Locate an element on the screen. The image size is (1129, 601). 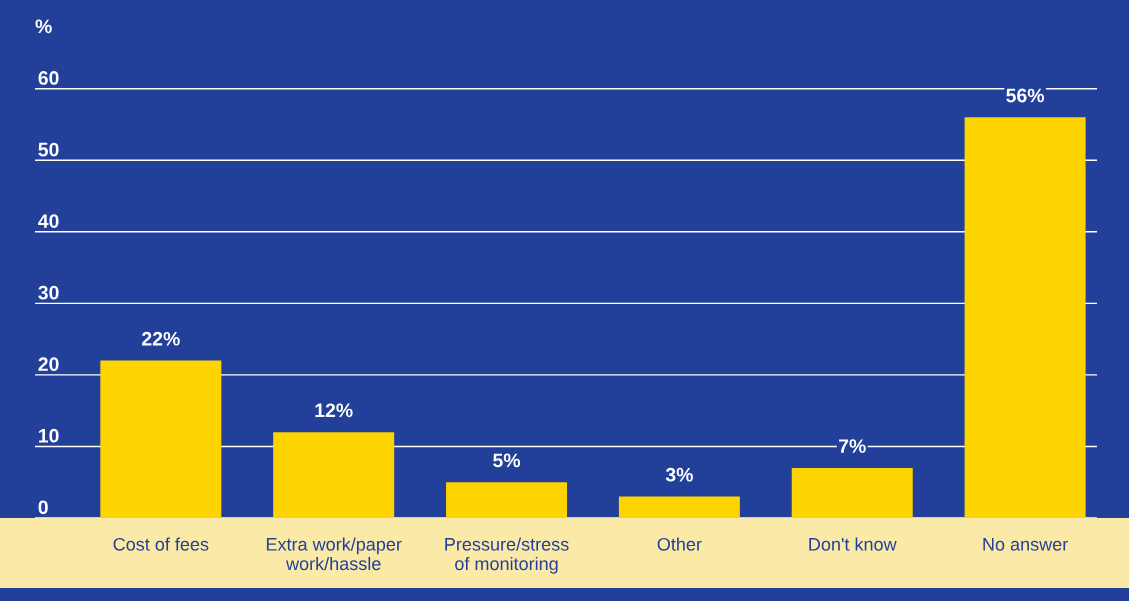
x-tick-label: Other is located at coordinates (679, 544).